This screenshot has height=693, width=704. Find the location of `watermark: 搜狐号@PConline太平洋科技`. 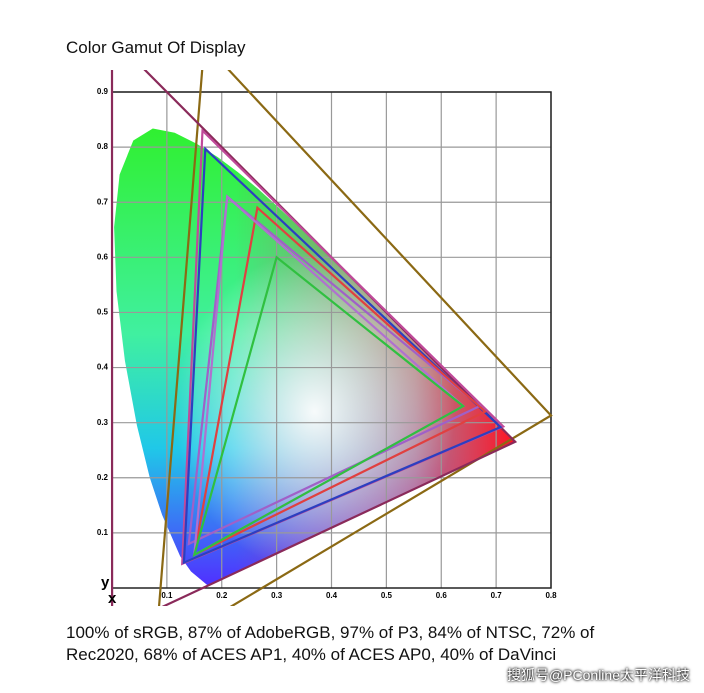

watermark: 搜狐号@PConline太平洋科技 is located at coordinates (598, 675).